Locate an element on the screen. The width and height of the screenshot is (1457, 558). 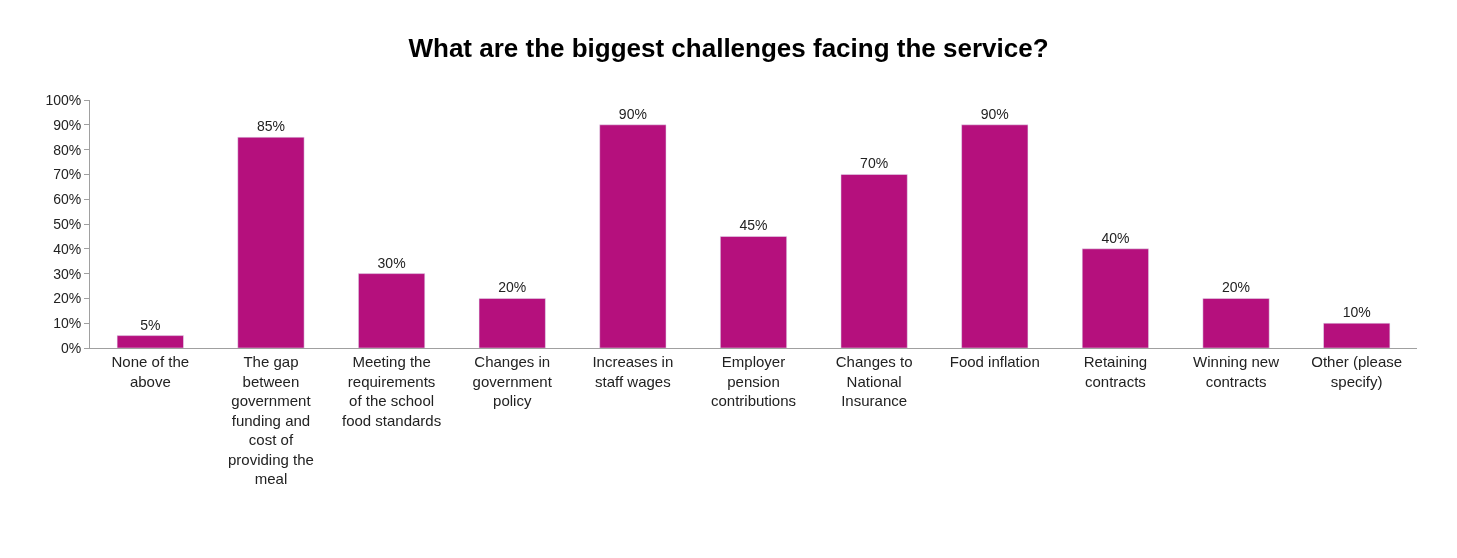
x-tick-label: The gap between government funding and cost of providing the meal is located at coordinates (271, 420).